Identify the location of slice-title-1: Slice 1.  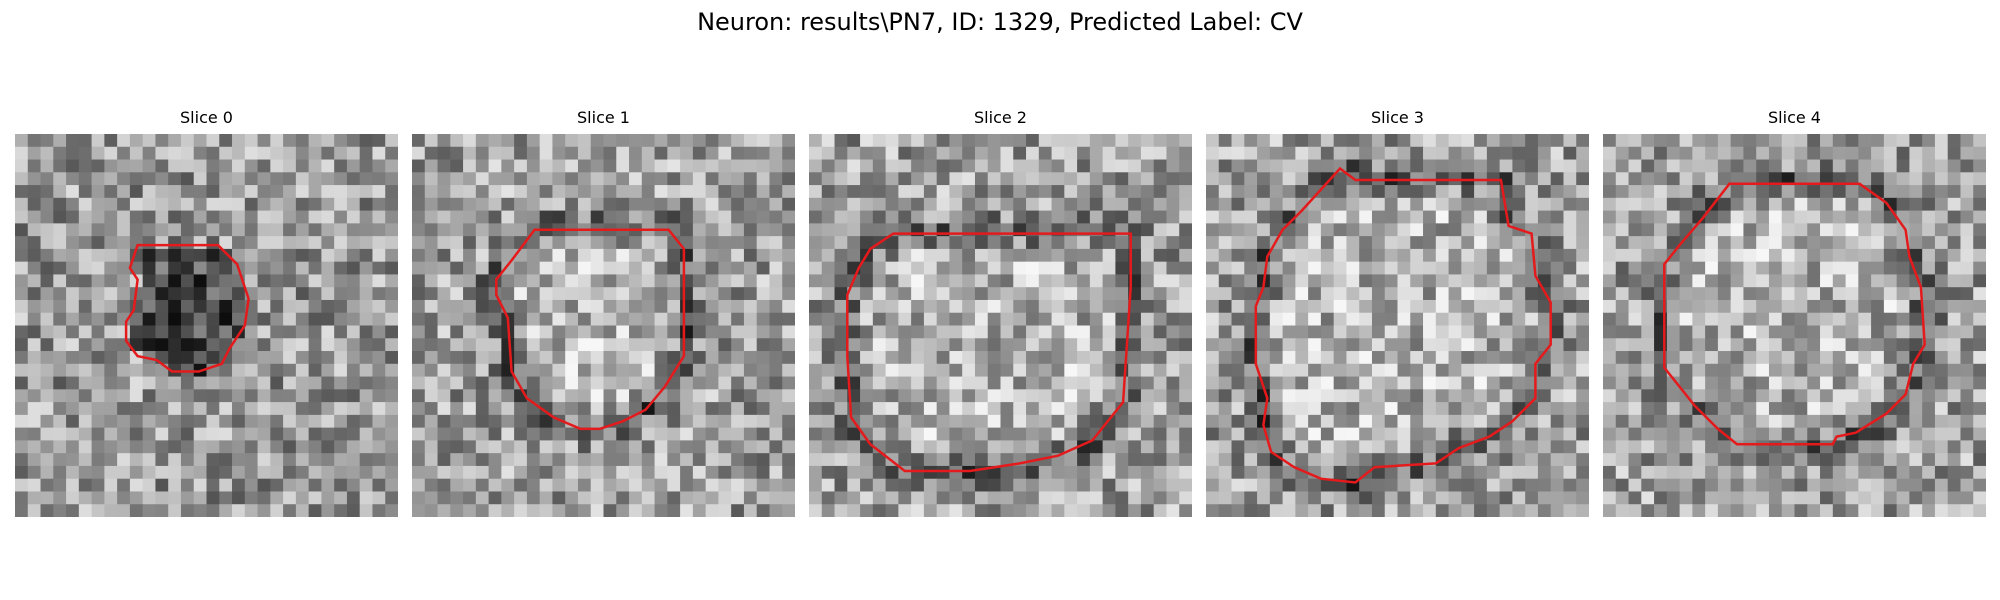
(603, 117).